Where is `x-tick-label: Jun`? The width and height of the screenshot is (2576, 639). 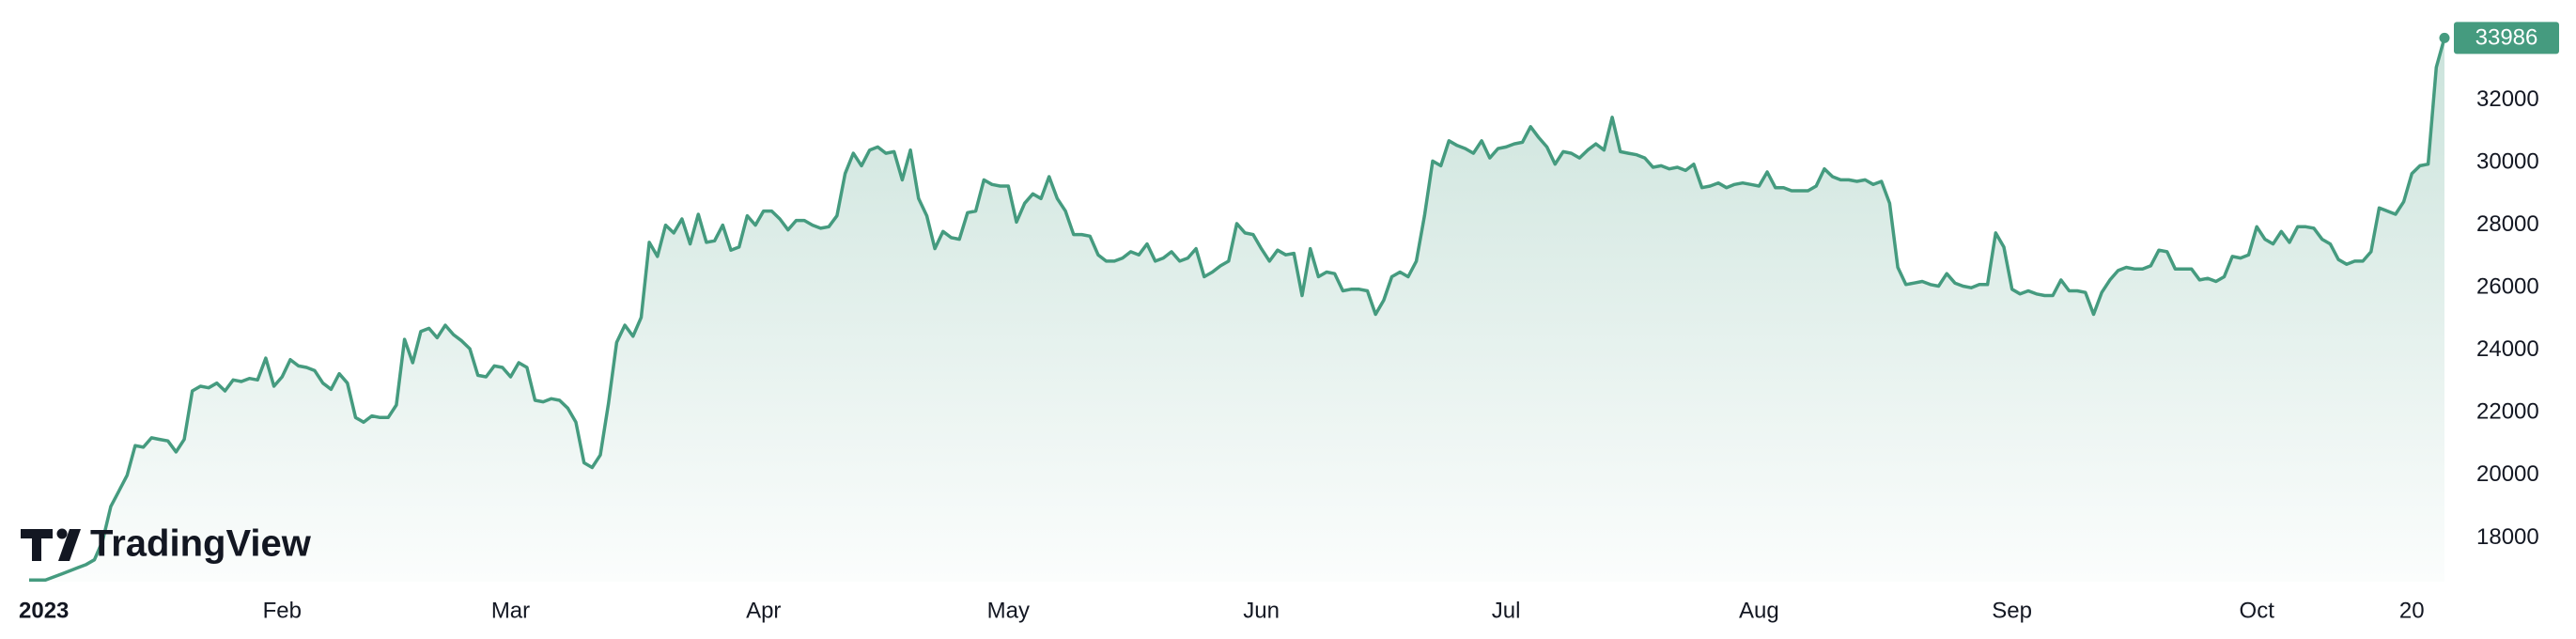
x-tick-label: Jun is located at coordinates (1261, 610).